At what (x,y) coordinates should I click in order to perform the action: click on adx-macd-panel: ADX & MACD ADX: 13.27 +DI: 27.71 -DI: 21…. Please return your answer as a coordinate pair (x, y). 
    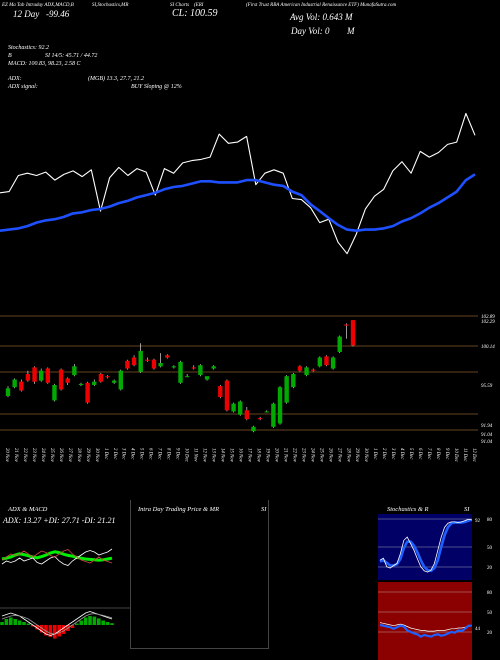
    Looking at the image, I should click on (65, 580).